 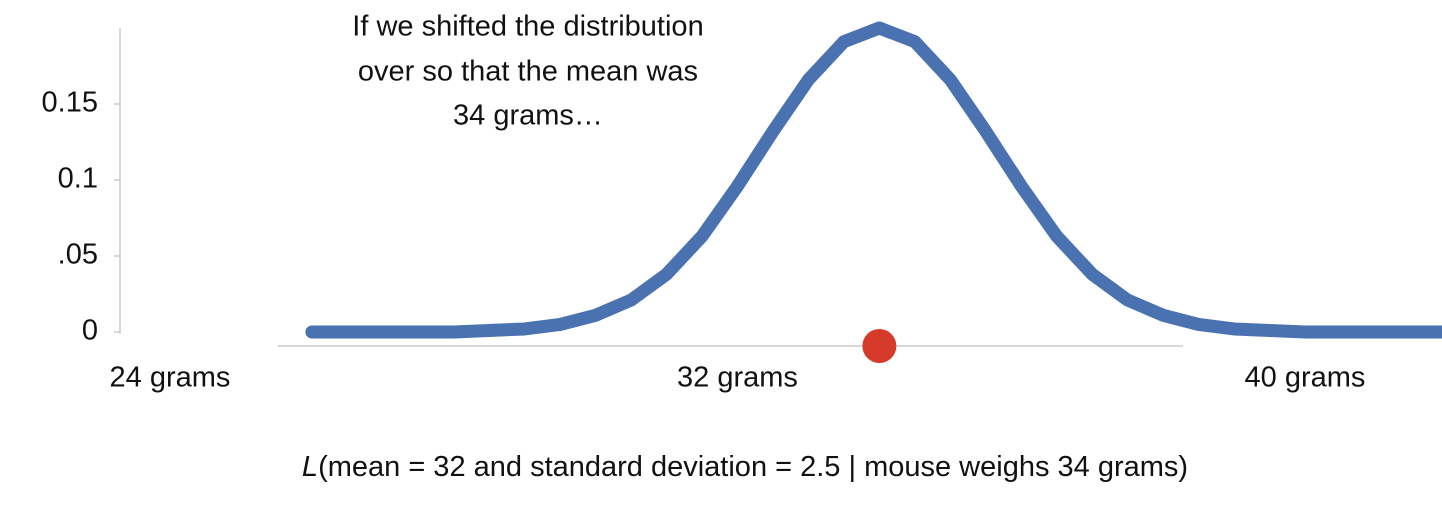 I want to click on y-tick-label: .05, so click(x=78, y=255).